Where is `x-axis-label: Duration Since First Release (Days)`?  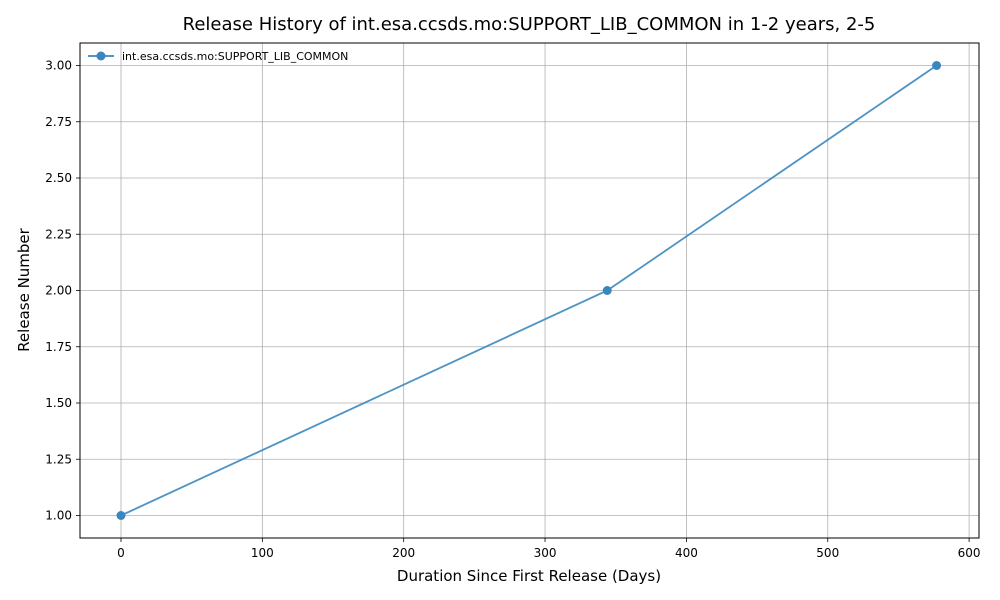
x-axis-label: Duration Since First Release (Days) is located at coordinates (529, 576).